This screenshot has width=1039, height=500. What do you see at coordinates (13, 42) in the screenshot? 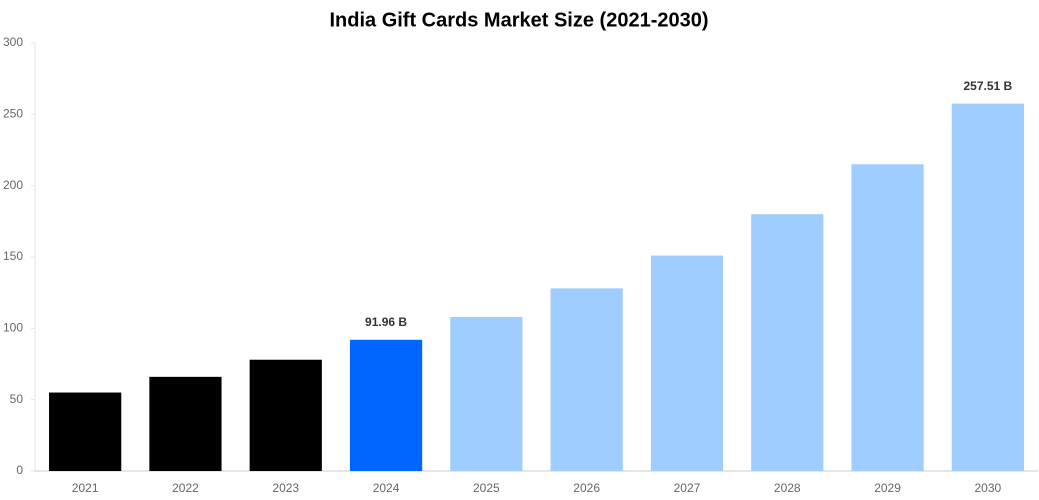
I see `y-tick-label: 300` at bounding box center [13, 42].